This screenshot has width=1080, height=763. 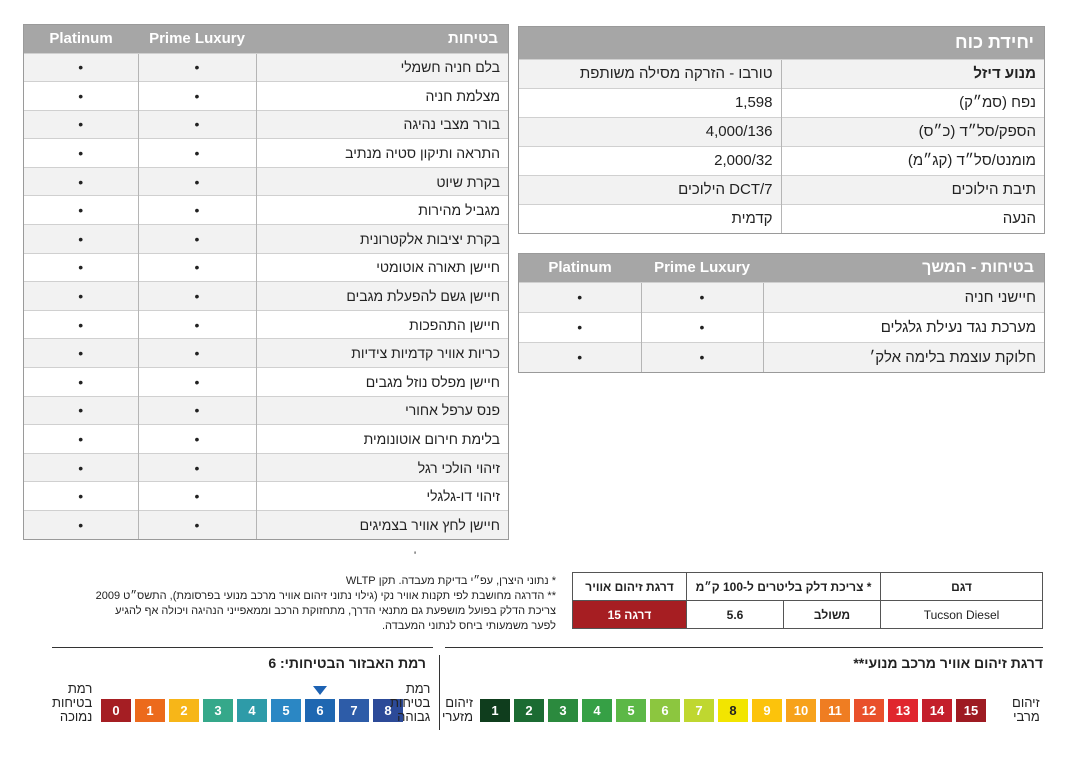 I want to click on safety-item-label: חיישן לחץ אוויר בצמיגים, so click(x=381, y=525).